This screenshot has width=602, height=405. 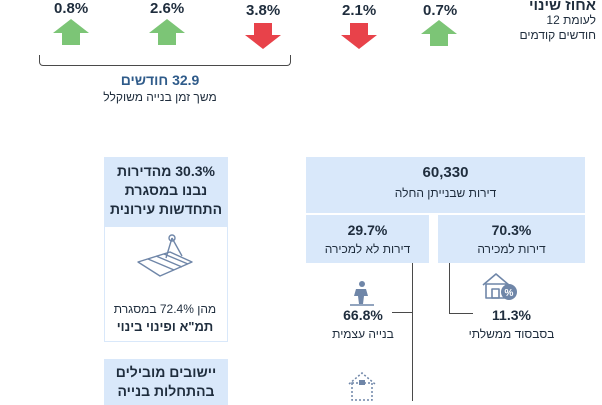 I want to click on change-header: אחוז שינוי לעומת 12 חודשים קודמים, so click(x=557, y=21).